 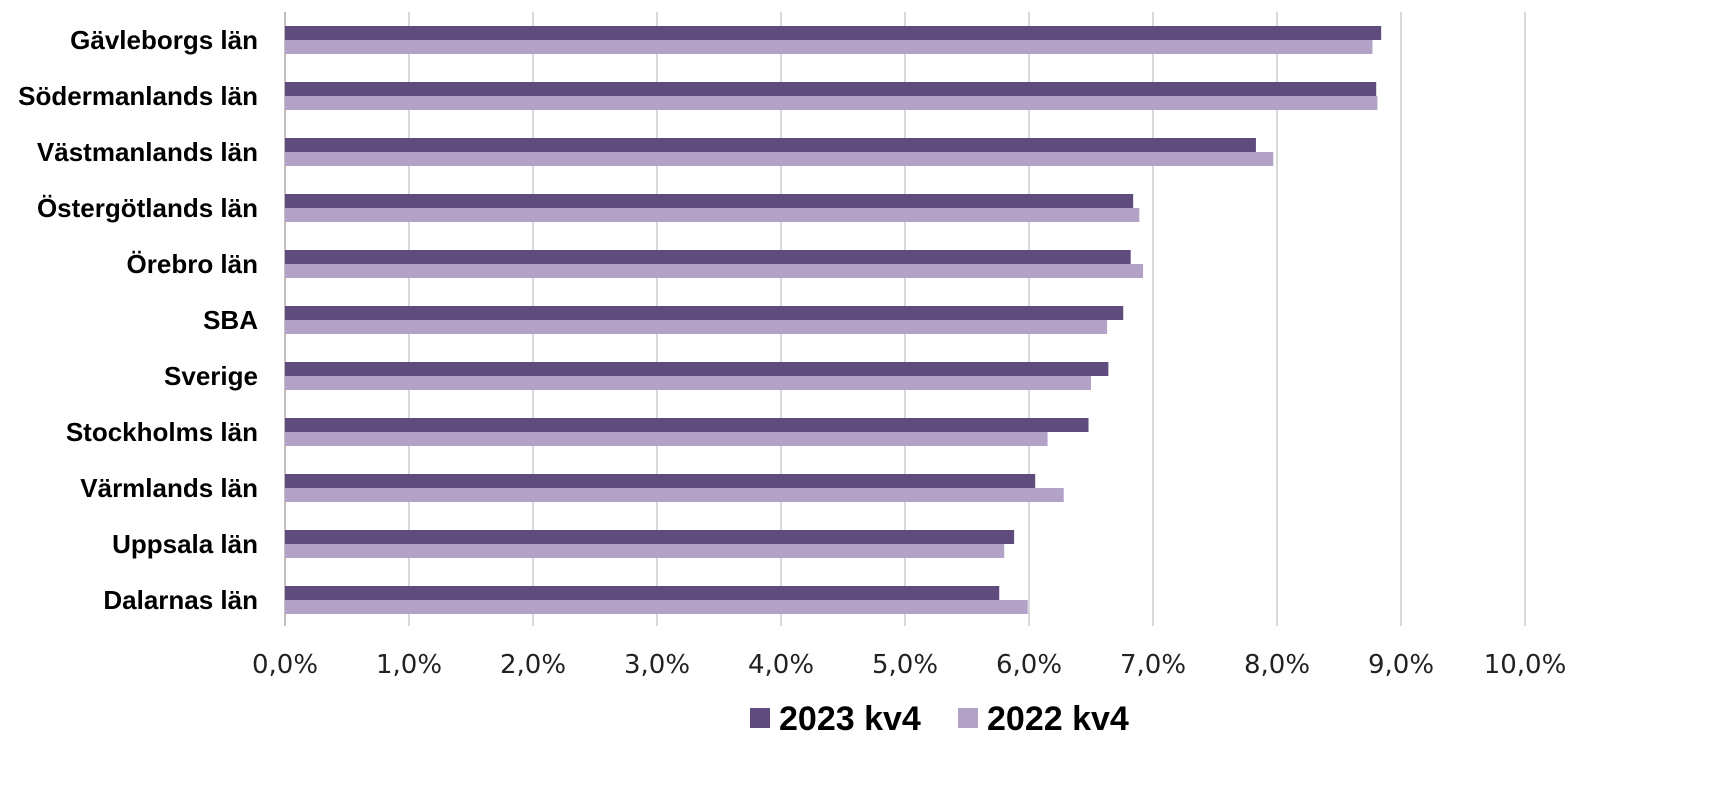 What do you see at coordinates (192, 264) in the screenshot?
I see `category-label: Örebro län` at bounding box center [192, 264].